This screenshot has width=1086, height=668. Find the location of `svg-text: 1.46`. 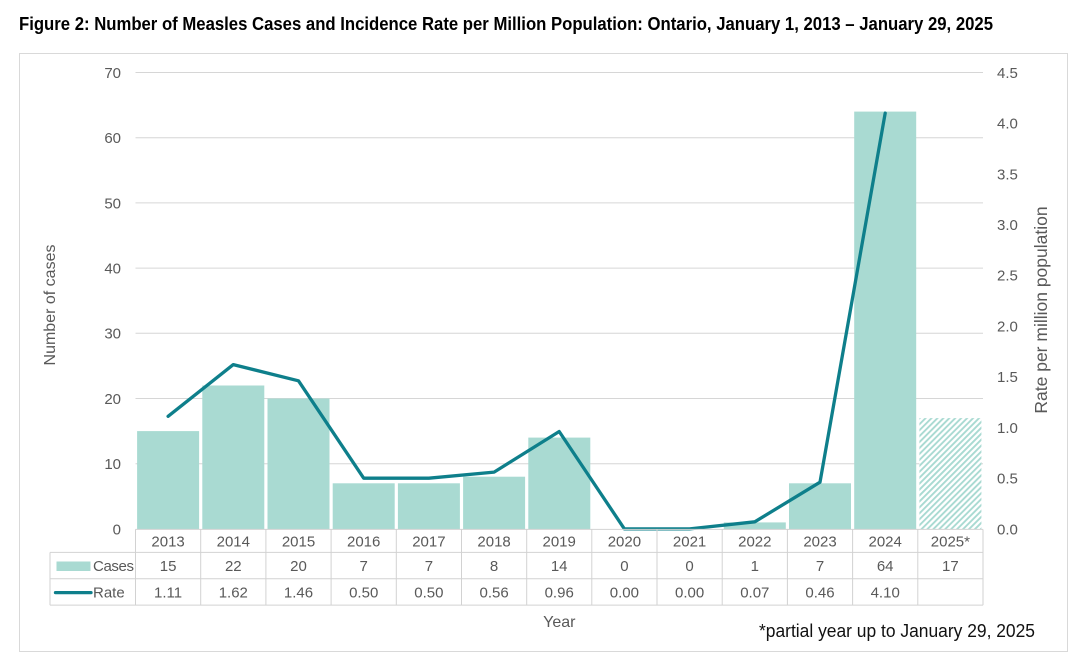

svg-text: 1.46 is located at coordinates (298, 592).